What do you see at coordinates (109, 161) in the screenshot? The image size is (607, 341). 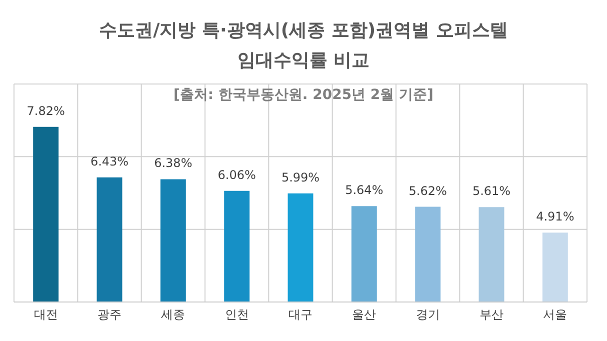 I see `data-label: 6.43%` at bounding box center [109, 161].